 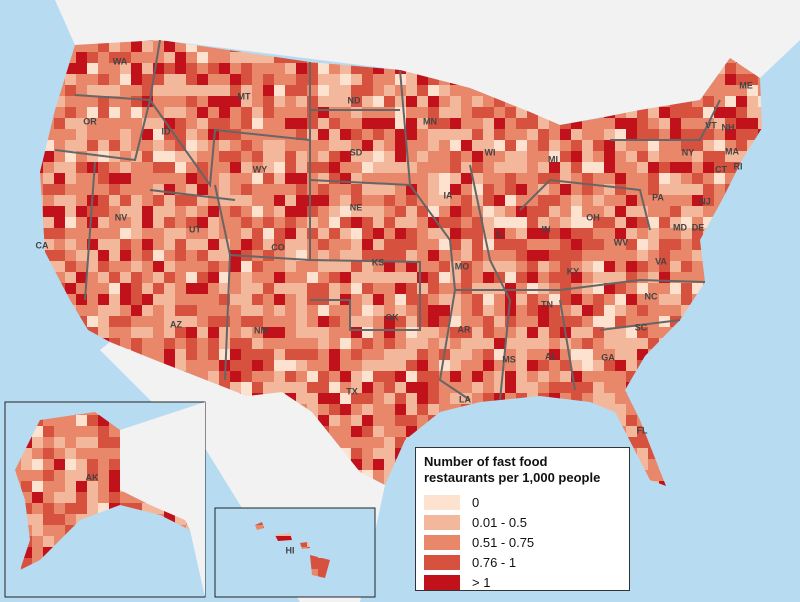 What do you see at coordinates (608, 357) in the screenshot?
I see `state-label: GA` at bounding box center [608, 357].